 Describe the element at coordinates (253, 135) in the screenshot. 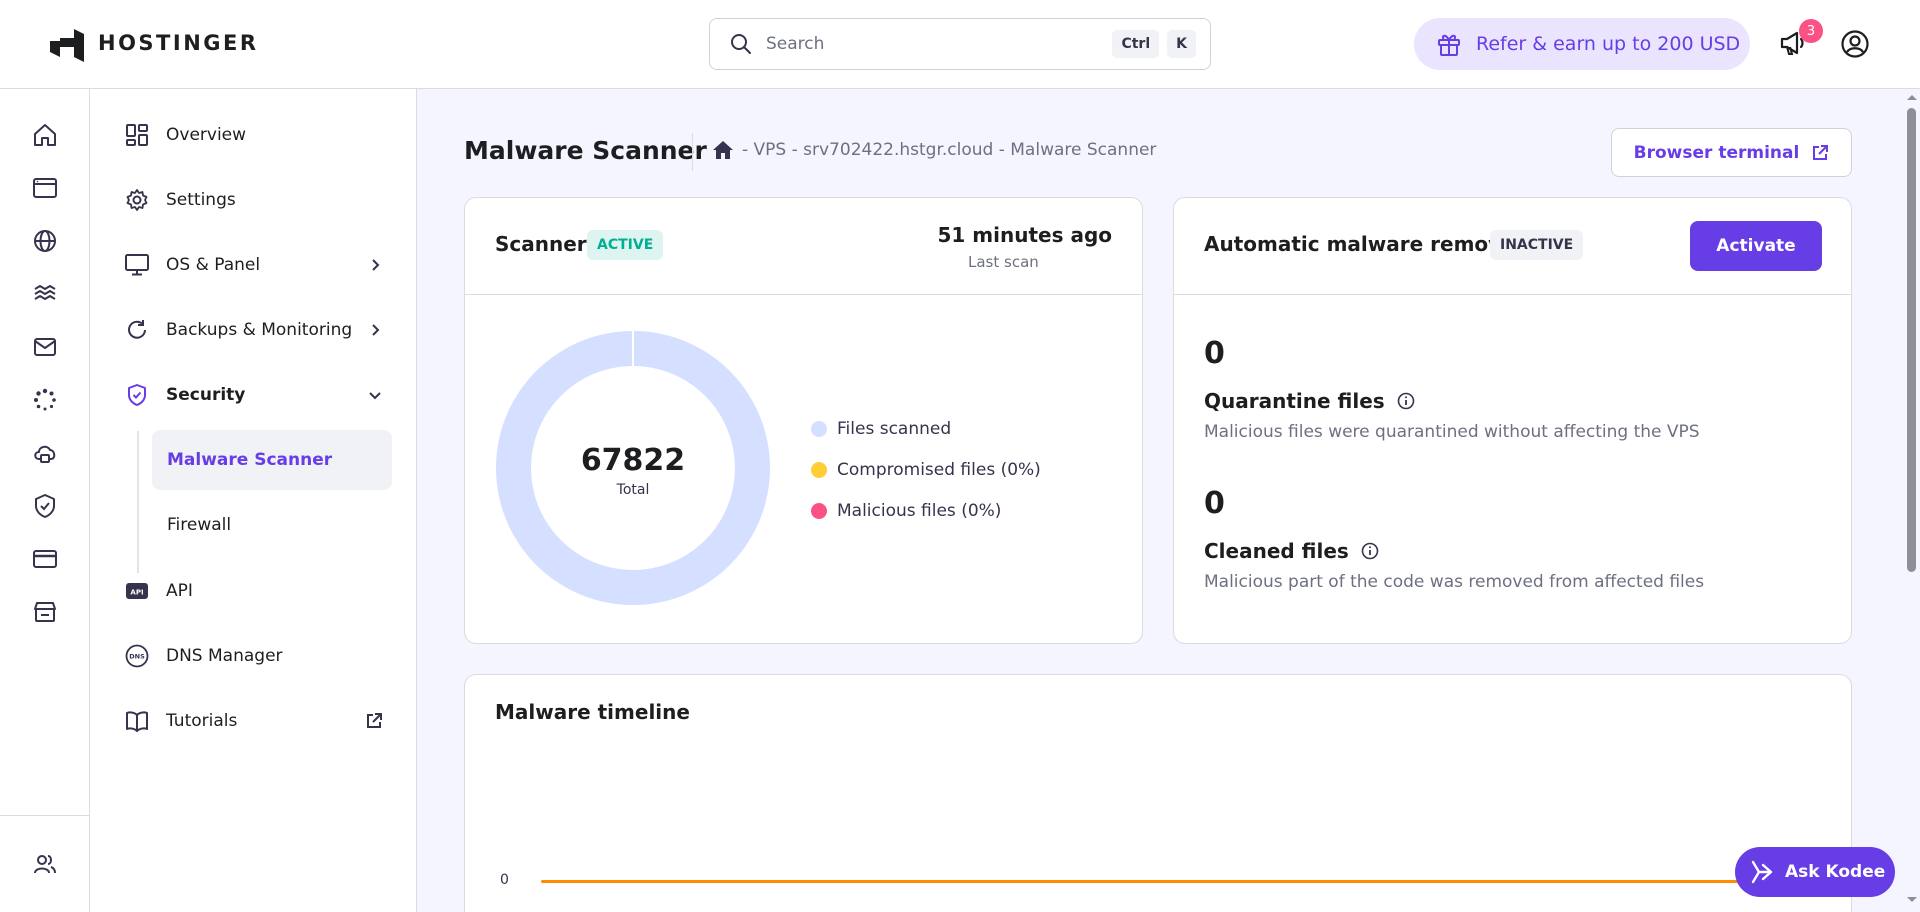

I see `nav-overview: Overview` at that location.